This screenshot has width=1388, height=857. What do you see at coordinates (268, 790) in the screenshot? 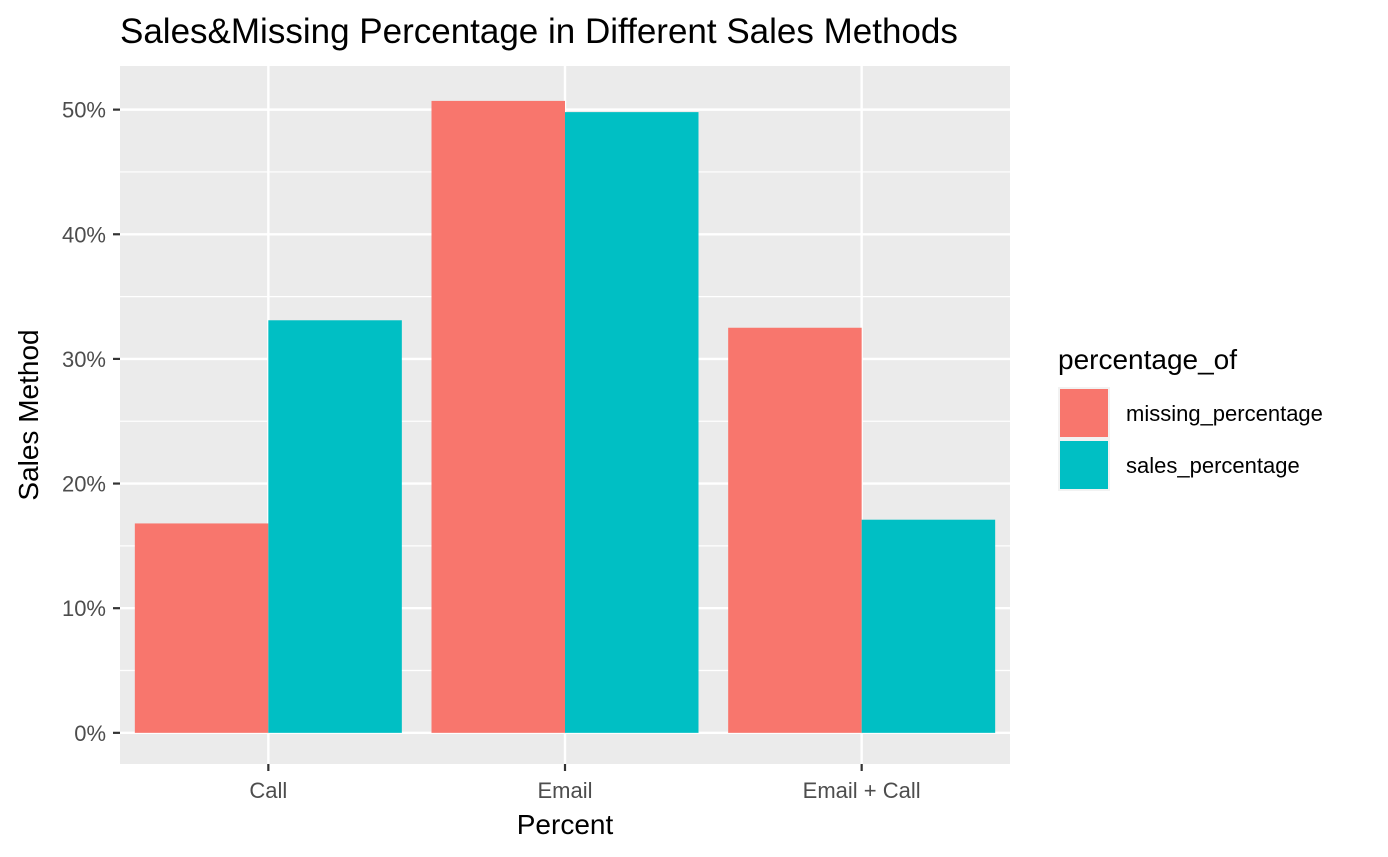
I see `x-tick-label: Call` at bounding box center [268, 790].